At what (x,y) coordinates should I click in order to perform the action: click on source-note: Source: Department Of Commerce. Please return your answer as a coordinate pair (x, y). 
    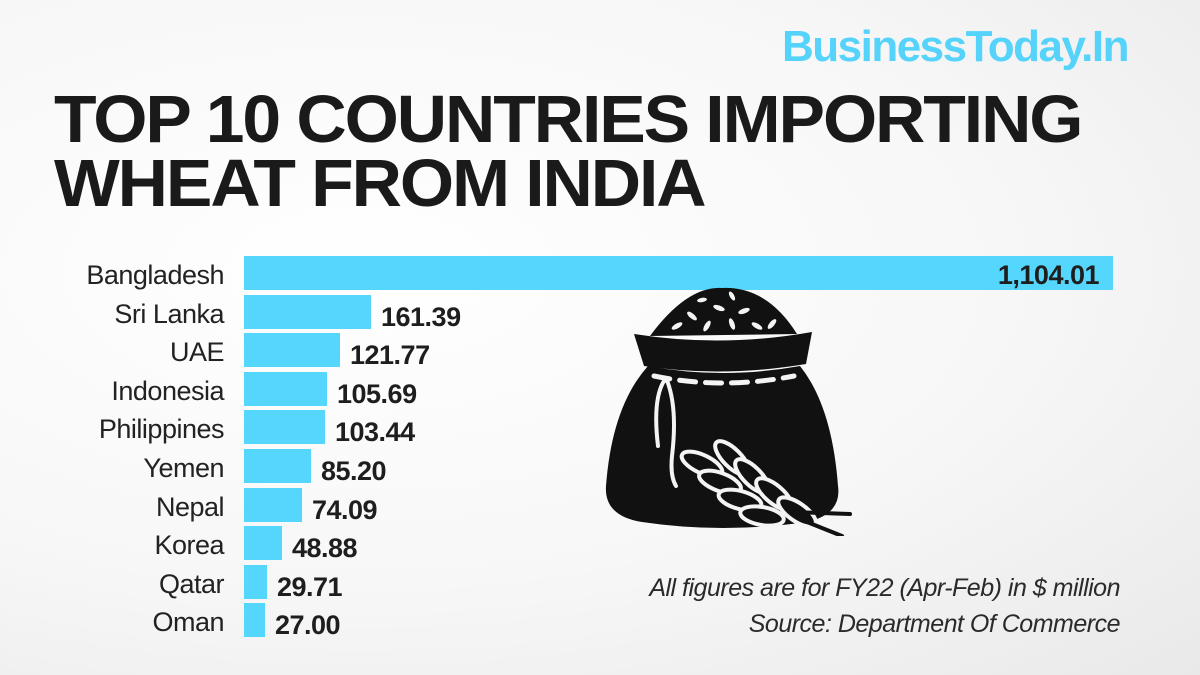
    Looking at the image, I should click on (934, 624).